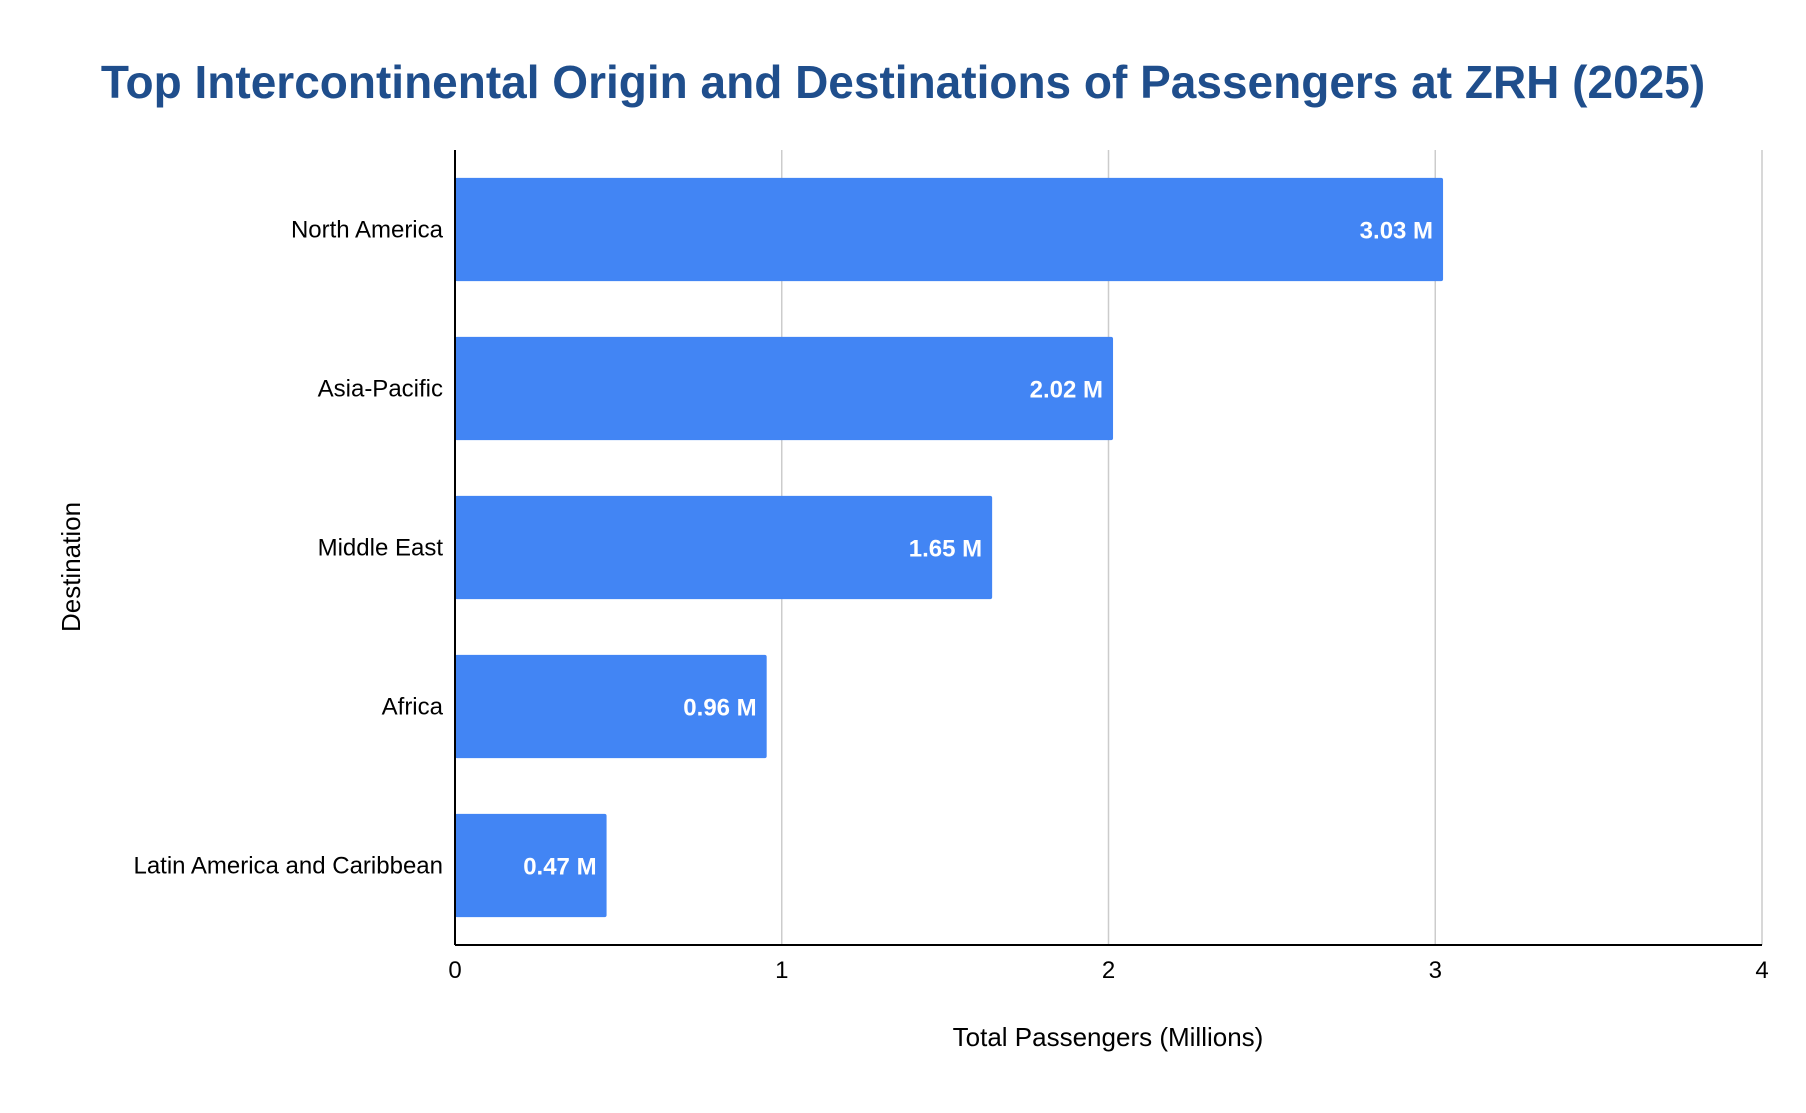 The height and width of the screenshot is (1113, 1806). Describe the element at coordinates (1761, 970) in the screenshot. I see `x-tick-label: 4` at that location.